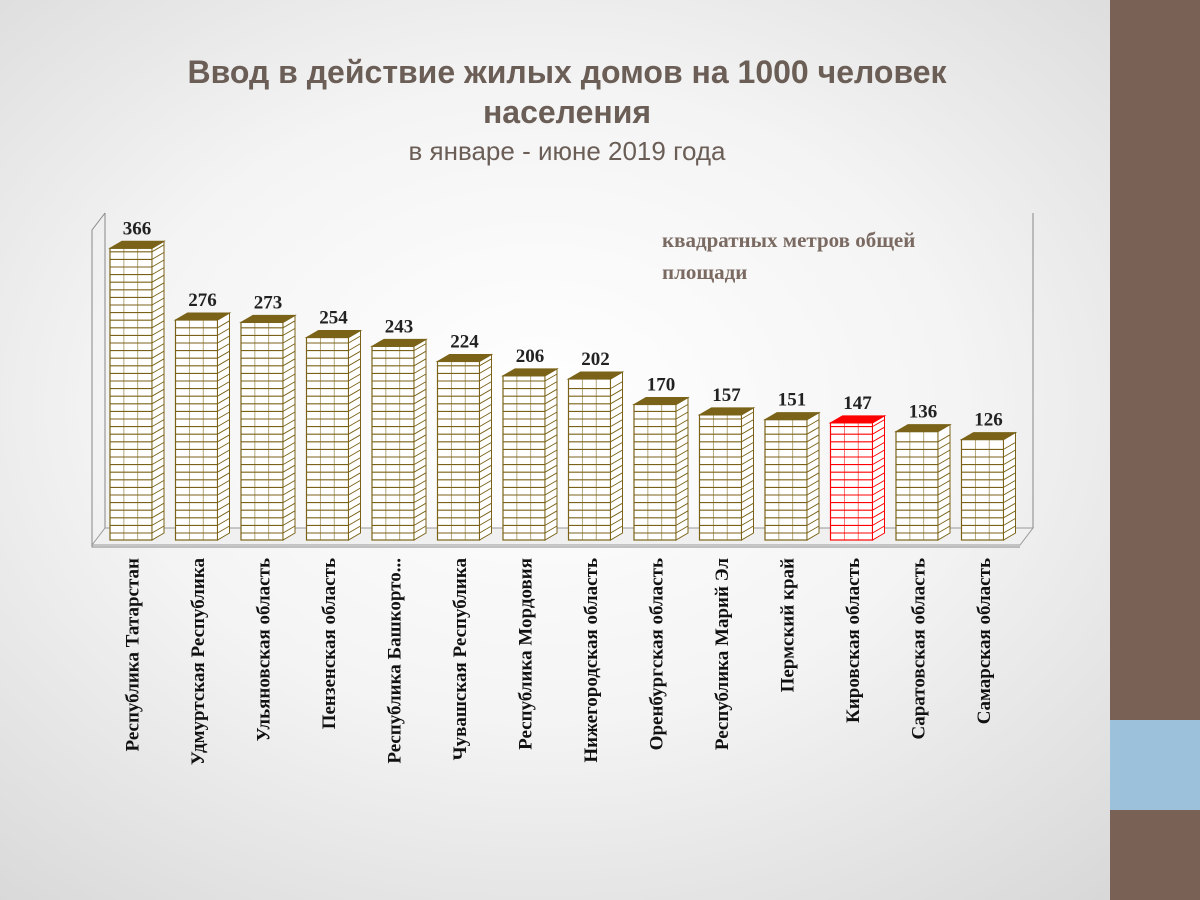 This screenshot has width=1200, height=900. I want to click on value-label-2: 276, so click(202, 300).